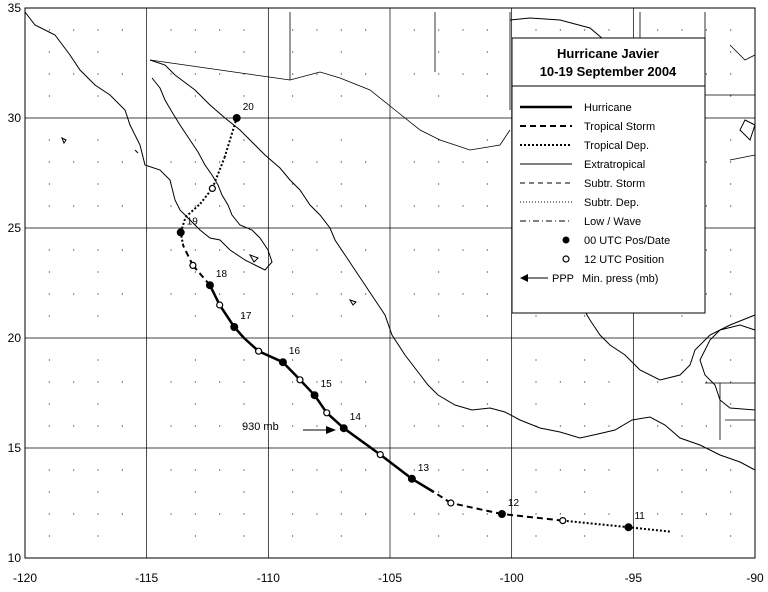 The image size is (768, 592). I want to click on x-tick-label: -120, so click(25, 578).